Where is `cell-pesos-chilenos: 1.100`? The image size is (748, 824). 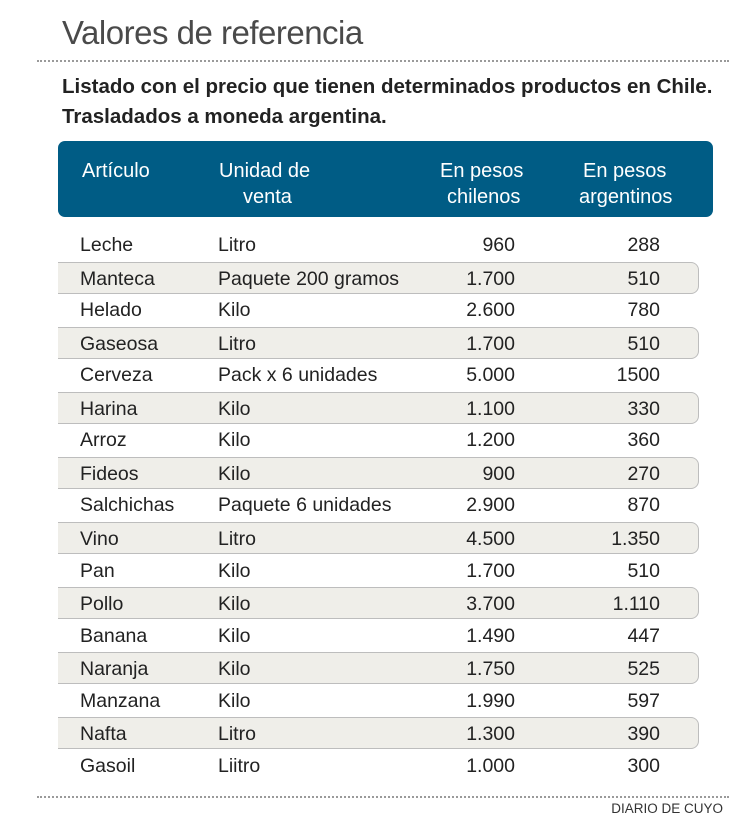 cell-pesos-chilenos: 1.100 is located at coordinates (490, 408).